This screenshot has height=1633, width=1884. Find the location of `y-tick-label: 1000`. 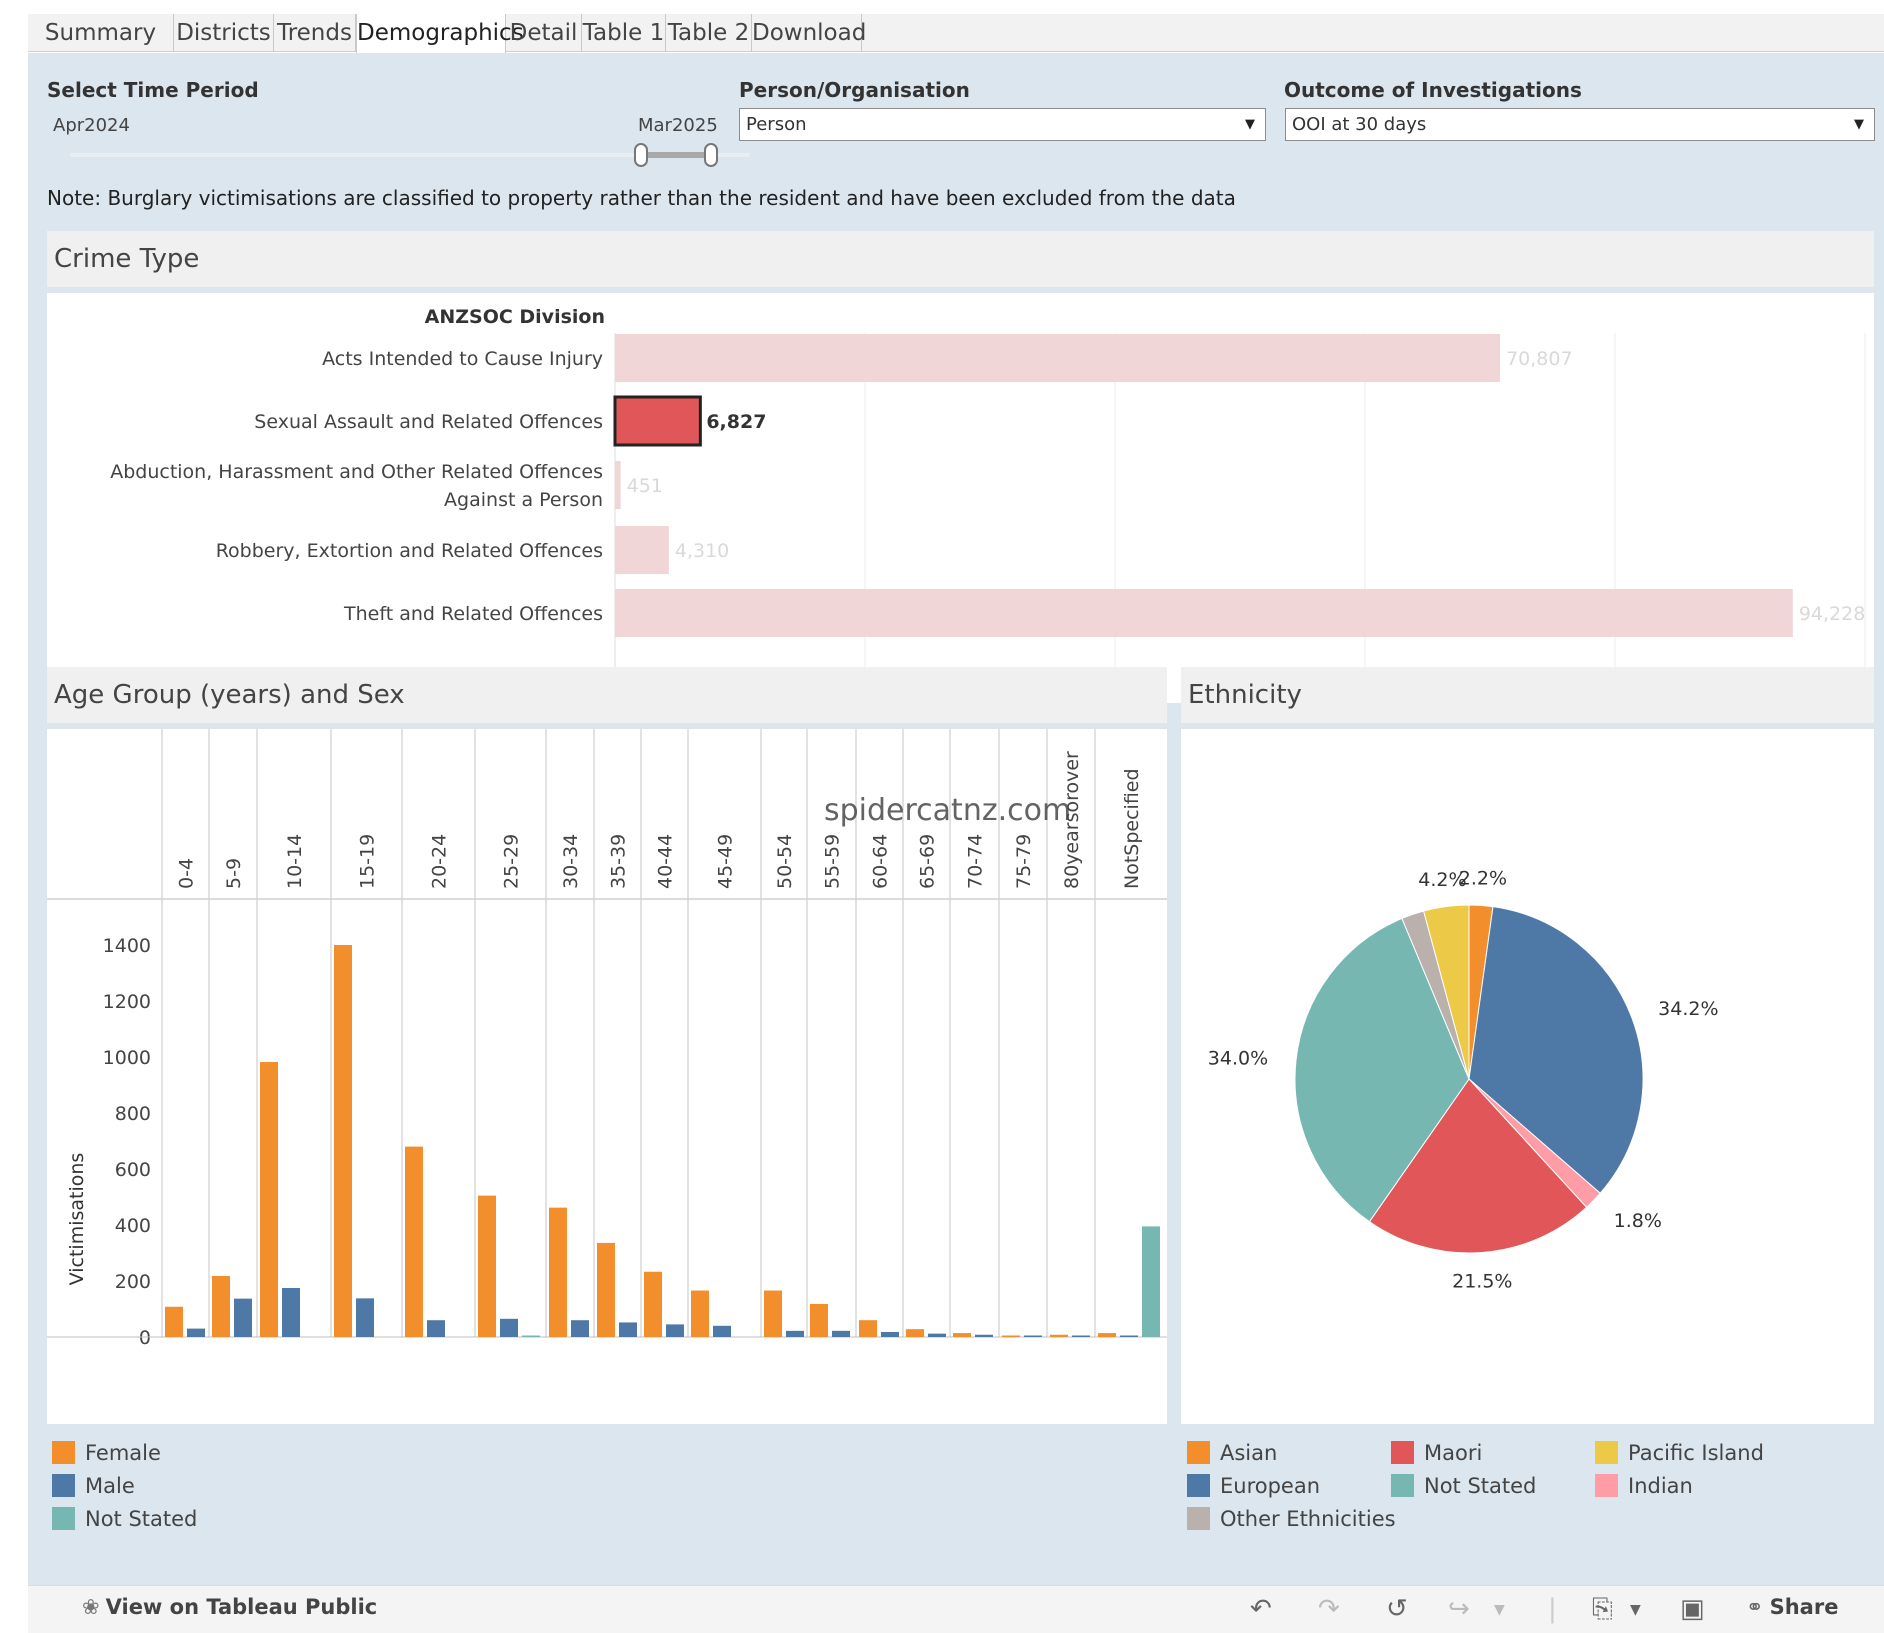

y-tick-label: 1000 is located at coordinates (127, 1058).